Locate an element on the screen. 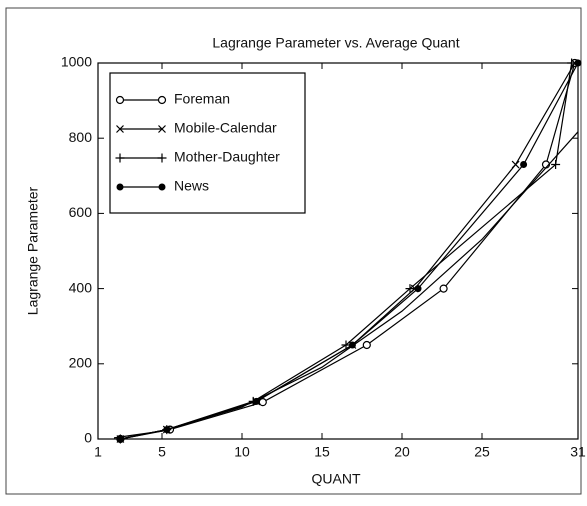 This screenshot has width=587, height=506. x-tick-label: 31 is located at coordinates (578, 452).